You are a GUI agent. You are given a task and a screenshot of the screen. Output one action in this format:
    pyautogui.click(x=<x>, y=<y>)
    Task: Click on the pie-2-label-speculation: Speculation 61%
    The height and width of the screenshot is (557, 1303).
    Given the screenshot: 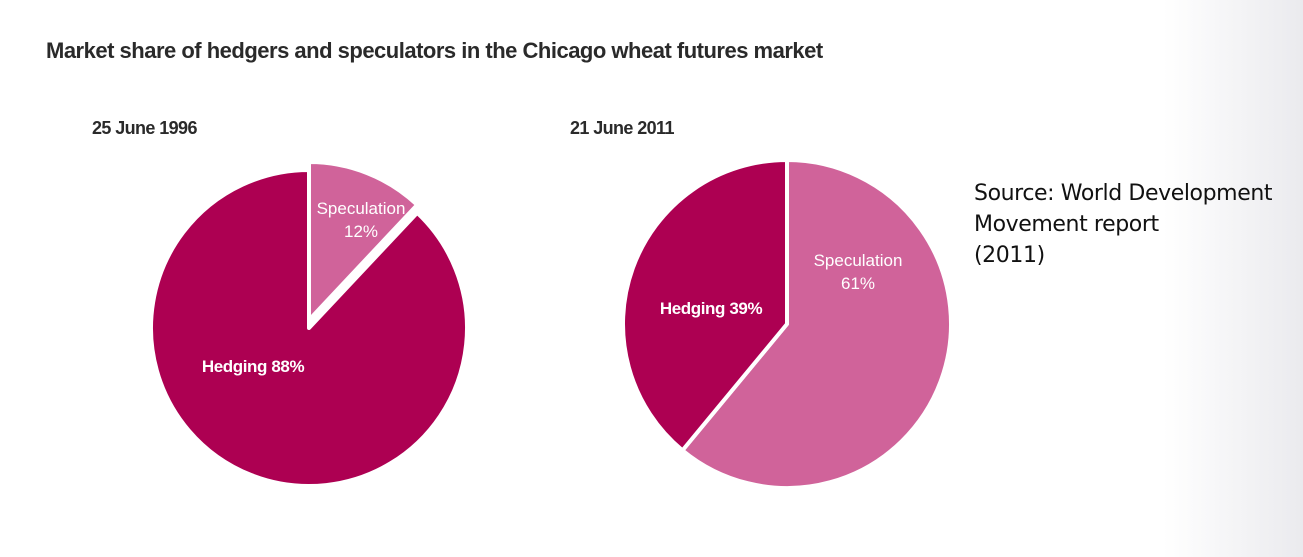 What is the action you would take?
    pyautogui.click(x=858, y=272)
    